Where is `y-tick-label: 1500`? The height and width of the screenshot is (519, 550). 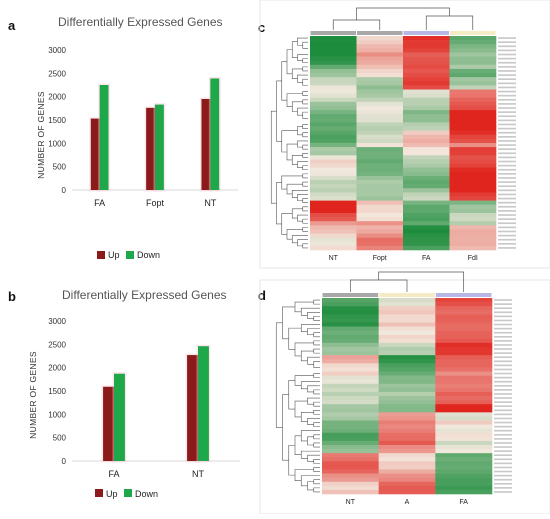
y-tick-label: 1500 is located at coordinates (57, 120).